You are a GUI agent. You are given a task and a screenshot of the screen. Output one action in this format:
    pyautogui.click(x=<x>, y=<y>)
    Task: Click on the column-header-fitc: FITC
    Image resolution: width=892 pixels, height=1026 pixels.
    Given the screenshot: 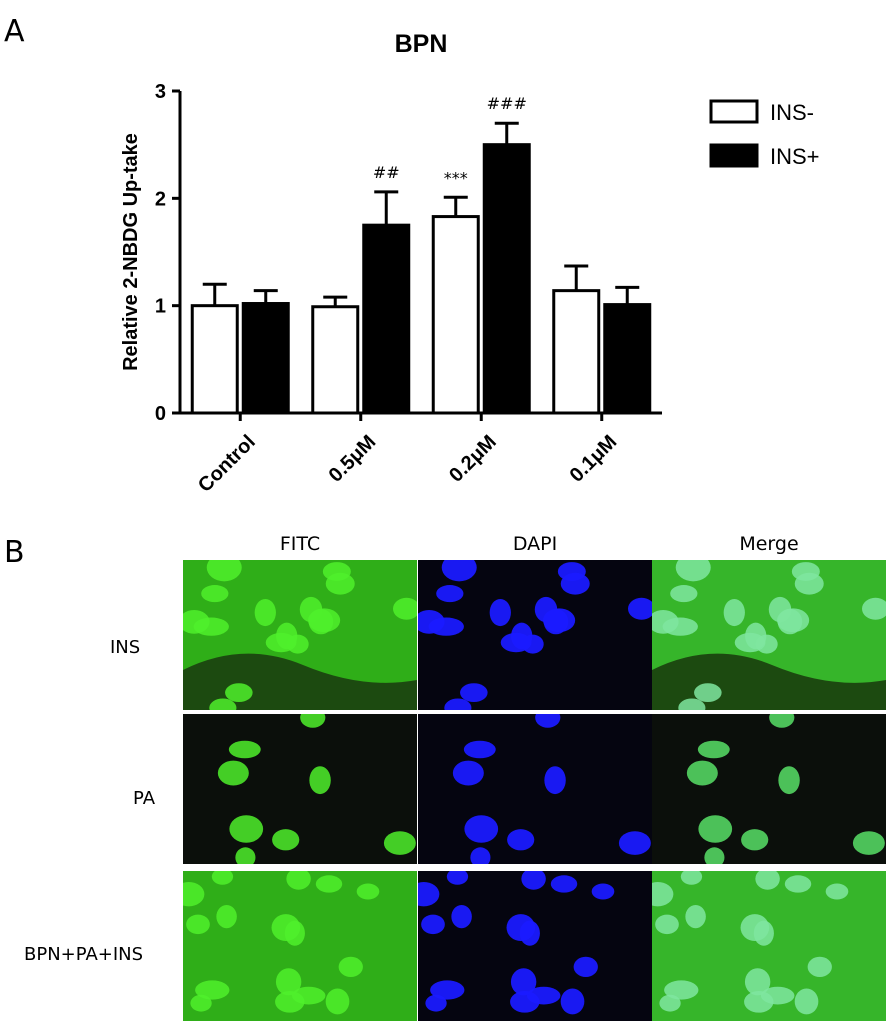 What is the action you would take?
    pyautogui.click(x=300, y=544)
    